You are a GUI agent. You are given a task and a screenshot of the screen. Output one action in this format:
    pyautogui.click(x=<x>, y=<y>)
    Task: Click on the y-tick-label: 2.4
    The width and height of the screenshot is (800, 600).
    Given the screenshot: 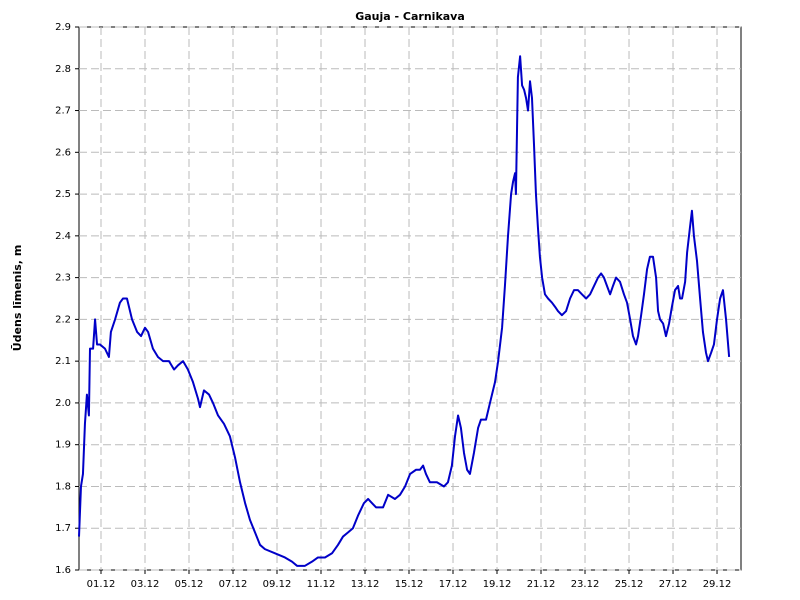 What is the action you would take?
    pyautogui.click(x=63, y=236)
    